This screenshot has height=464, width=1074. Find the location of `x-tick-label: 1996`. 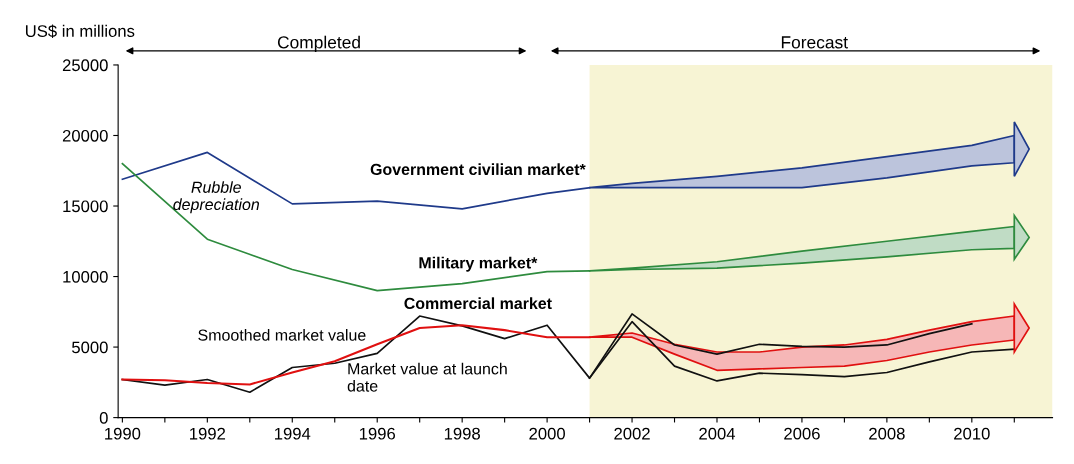

x-tick-label: 1996 is located at coordinates (377, 433).